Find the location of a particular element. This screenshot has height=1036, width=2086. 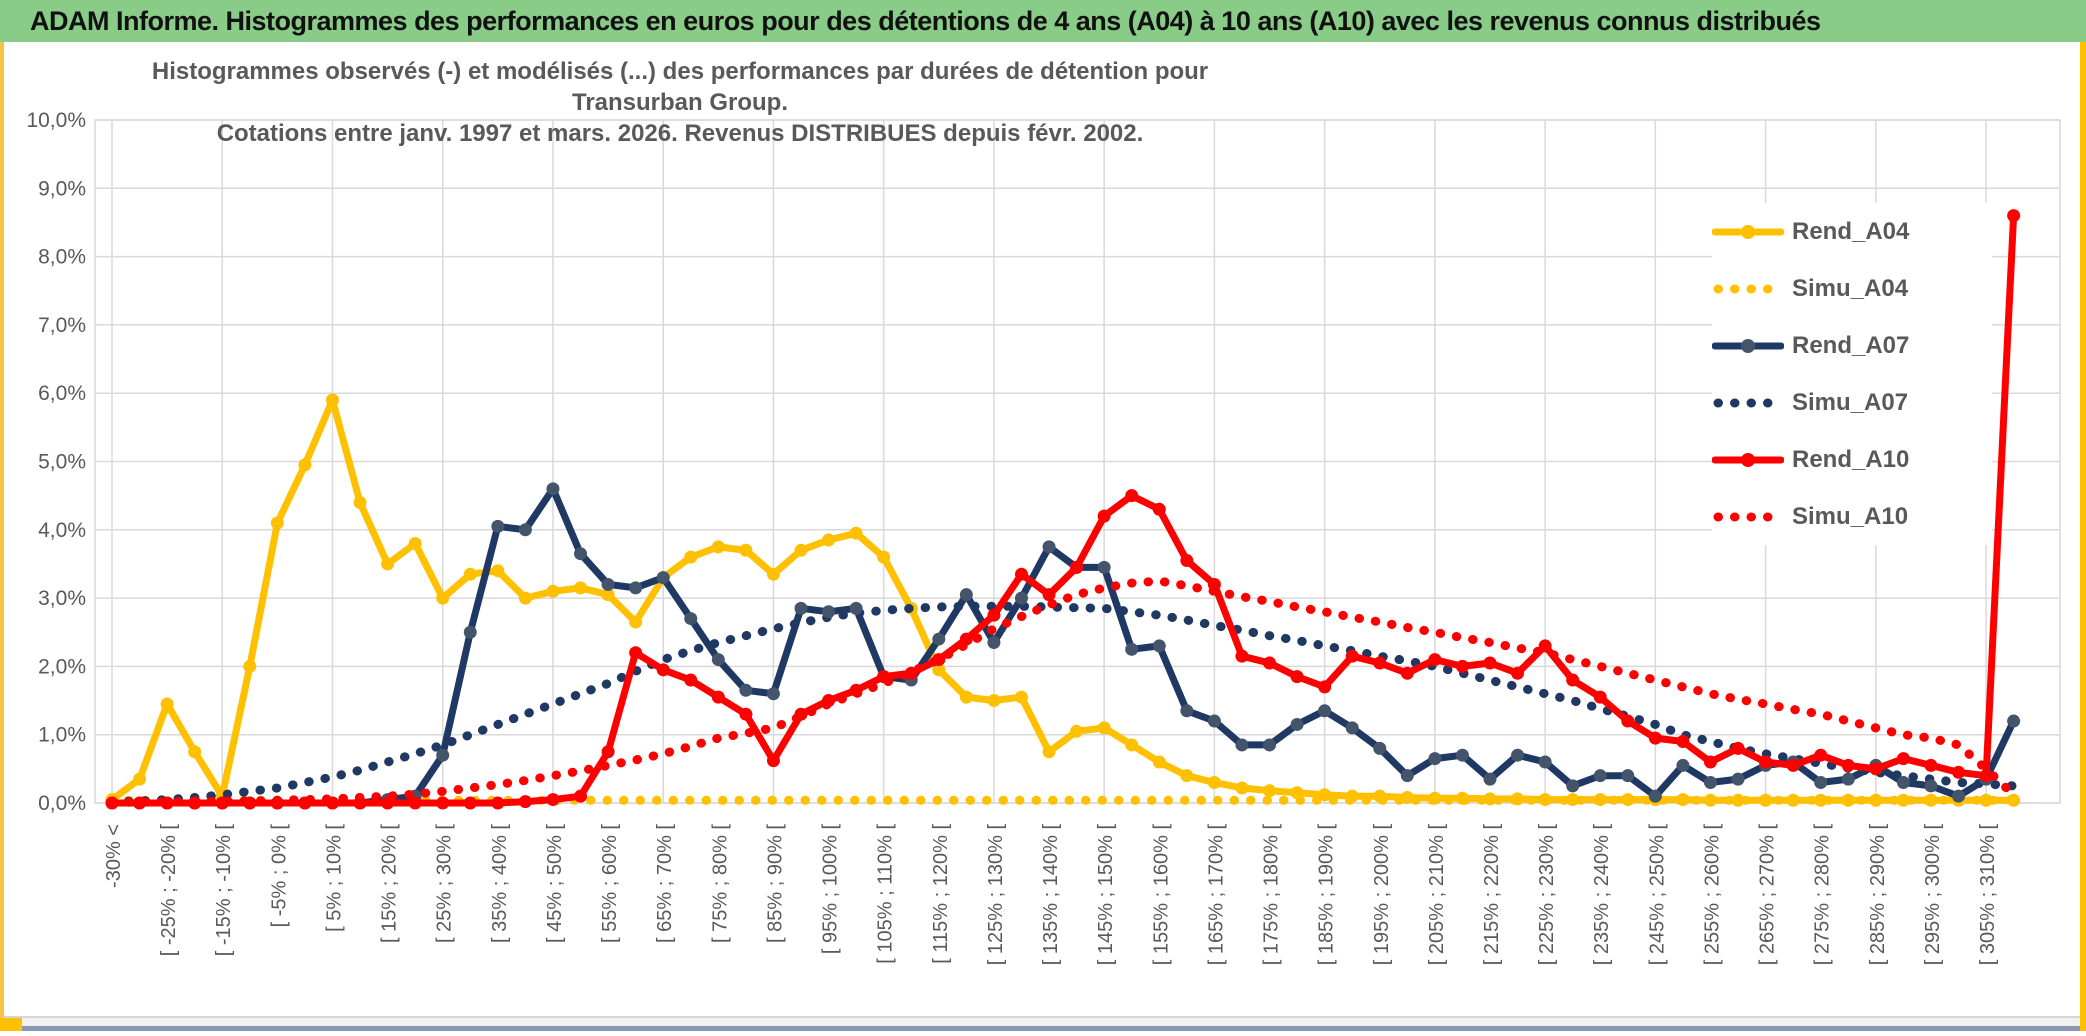

x-tick-label: [ 245% ; 250% [ is located at coordinates (1657, 895).